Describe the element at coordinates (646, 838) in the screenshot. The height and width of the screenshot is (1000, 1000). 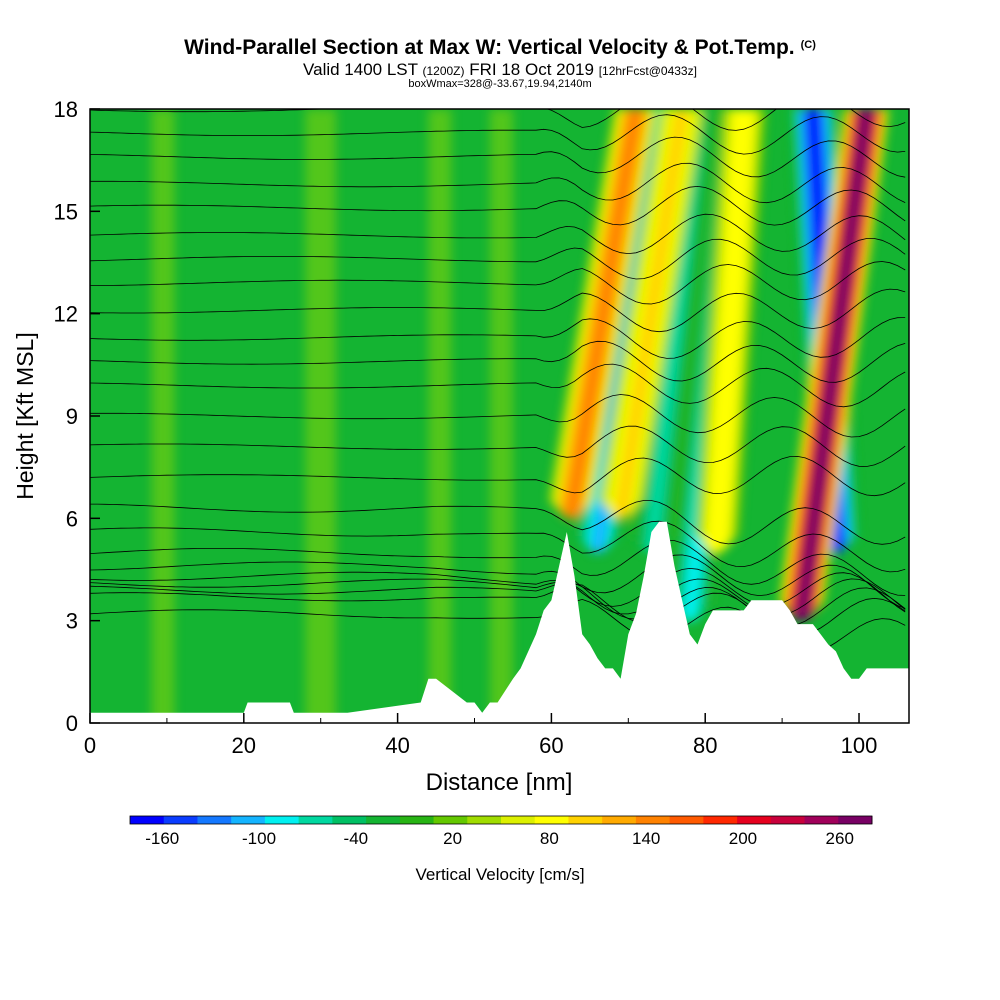
I see `colorbar-tick-label: 140` at that location.